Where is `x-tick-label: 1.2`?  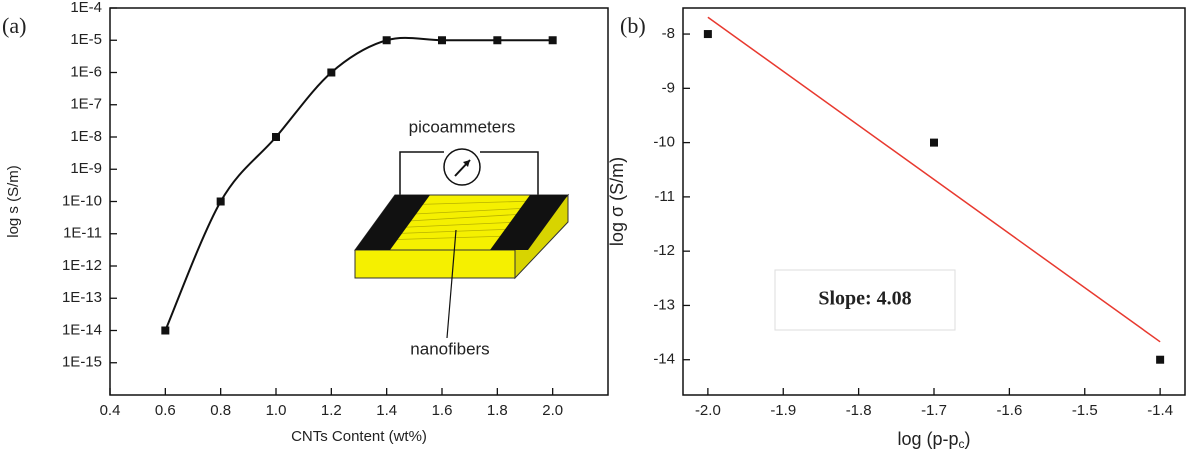 x-tick-label: 1.2 is located at coordinates (331, 410).